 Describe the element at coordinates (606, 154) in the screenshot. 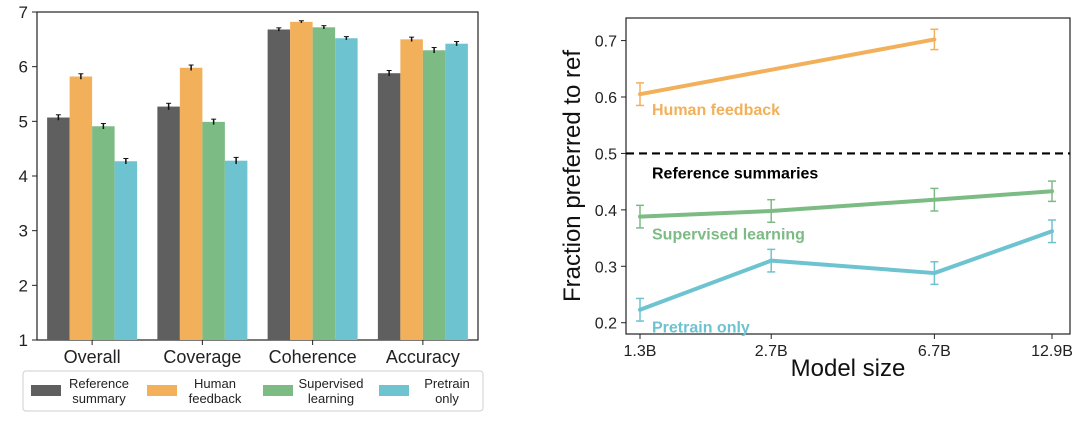

I see `line-y-tick-label: 0.5` at that location.